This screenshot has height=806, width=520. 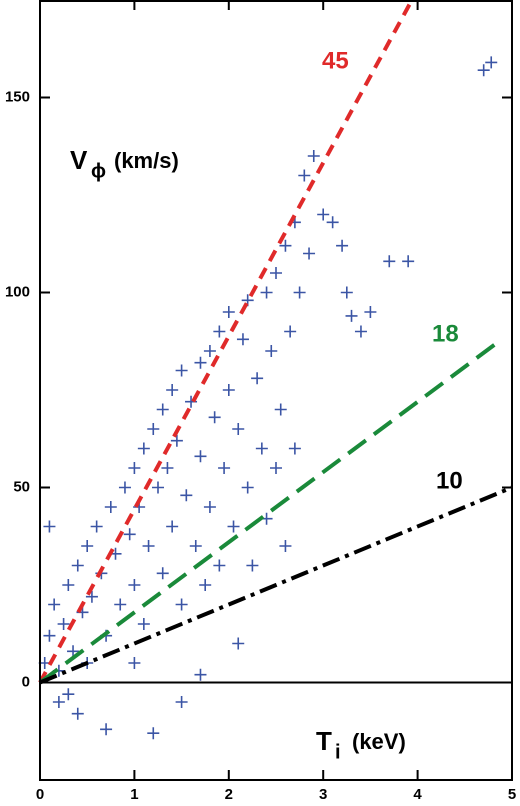 What do you see at coordinates (134, 794) in the screenshot?
I see `x-tick-label: 1` at bounding box center [134, 794].